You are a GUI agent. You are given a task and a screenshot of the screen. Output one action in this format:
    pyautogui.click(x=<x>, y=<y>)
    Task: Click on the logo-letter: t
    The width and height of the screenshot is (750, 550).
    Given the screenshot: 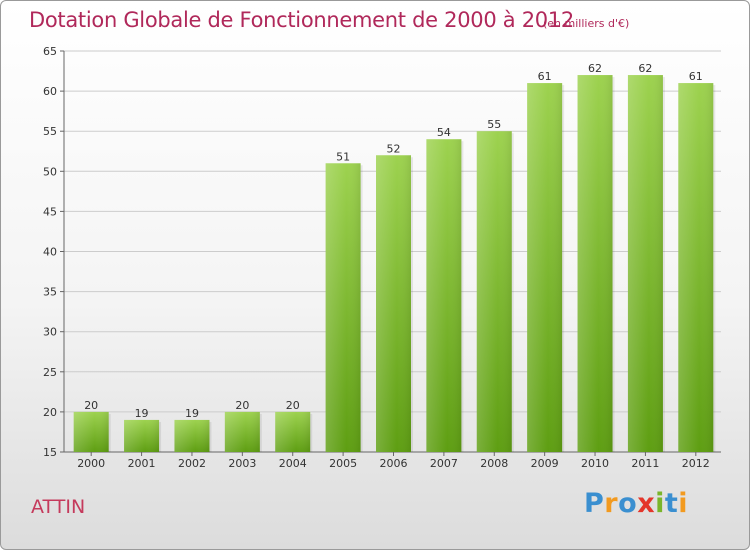 What is the action you would take?
    pyautogui.click(x=671, y=503)
    